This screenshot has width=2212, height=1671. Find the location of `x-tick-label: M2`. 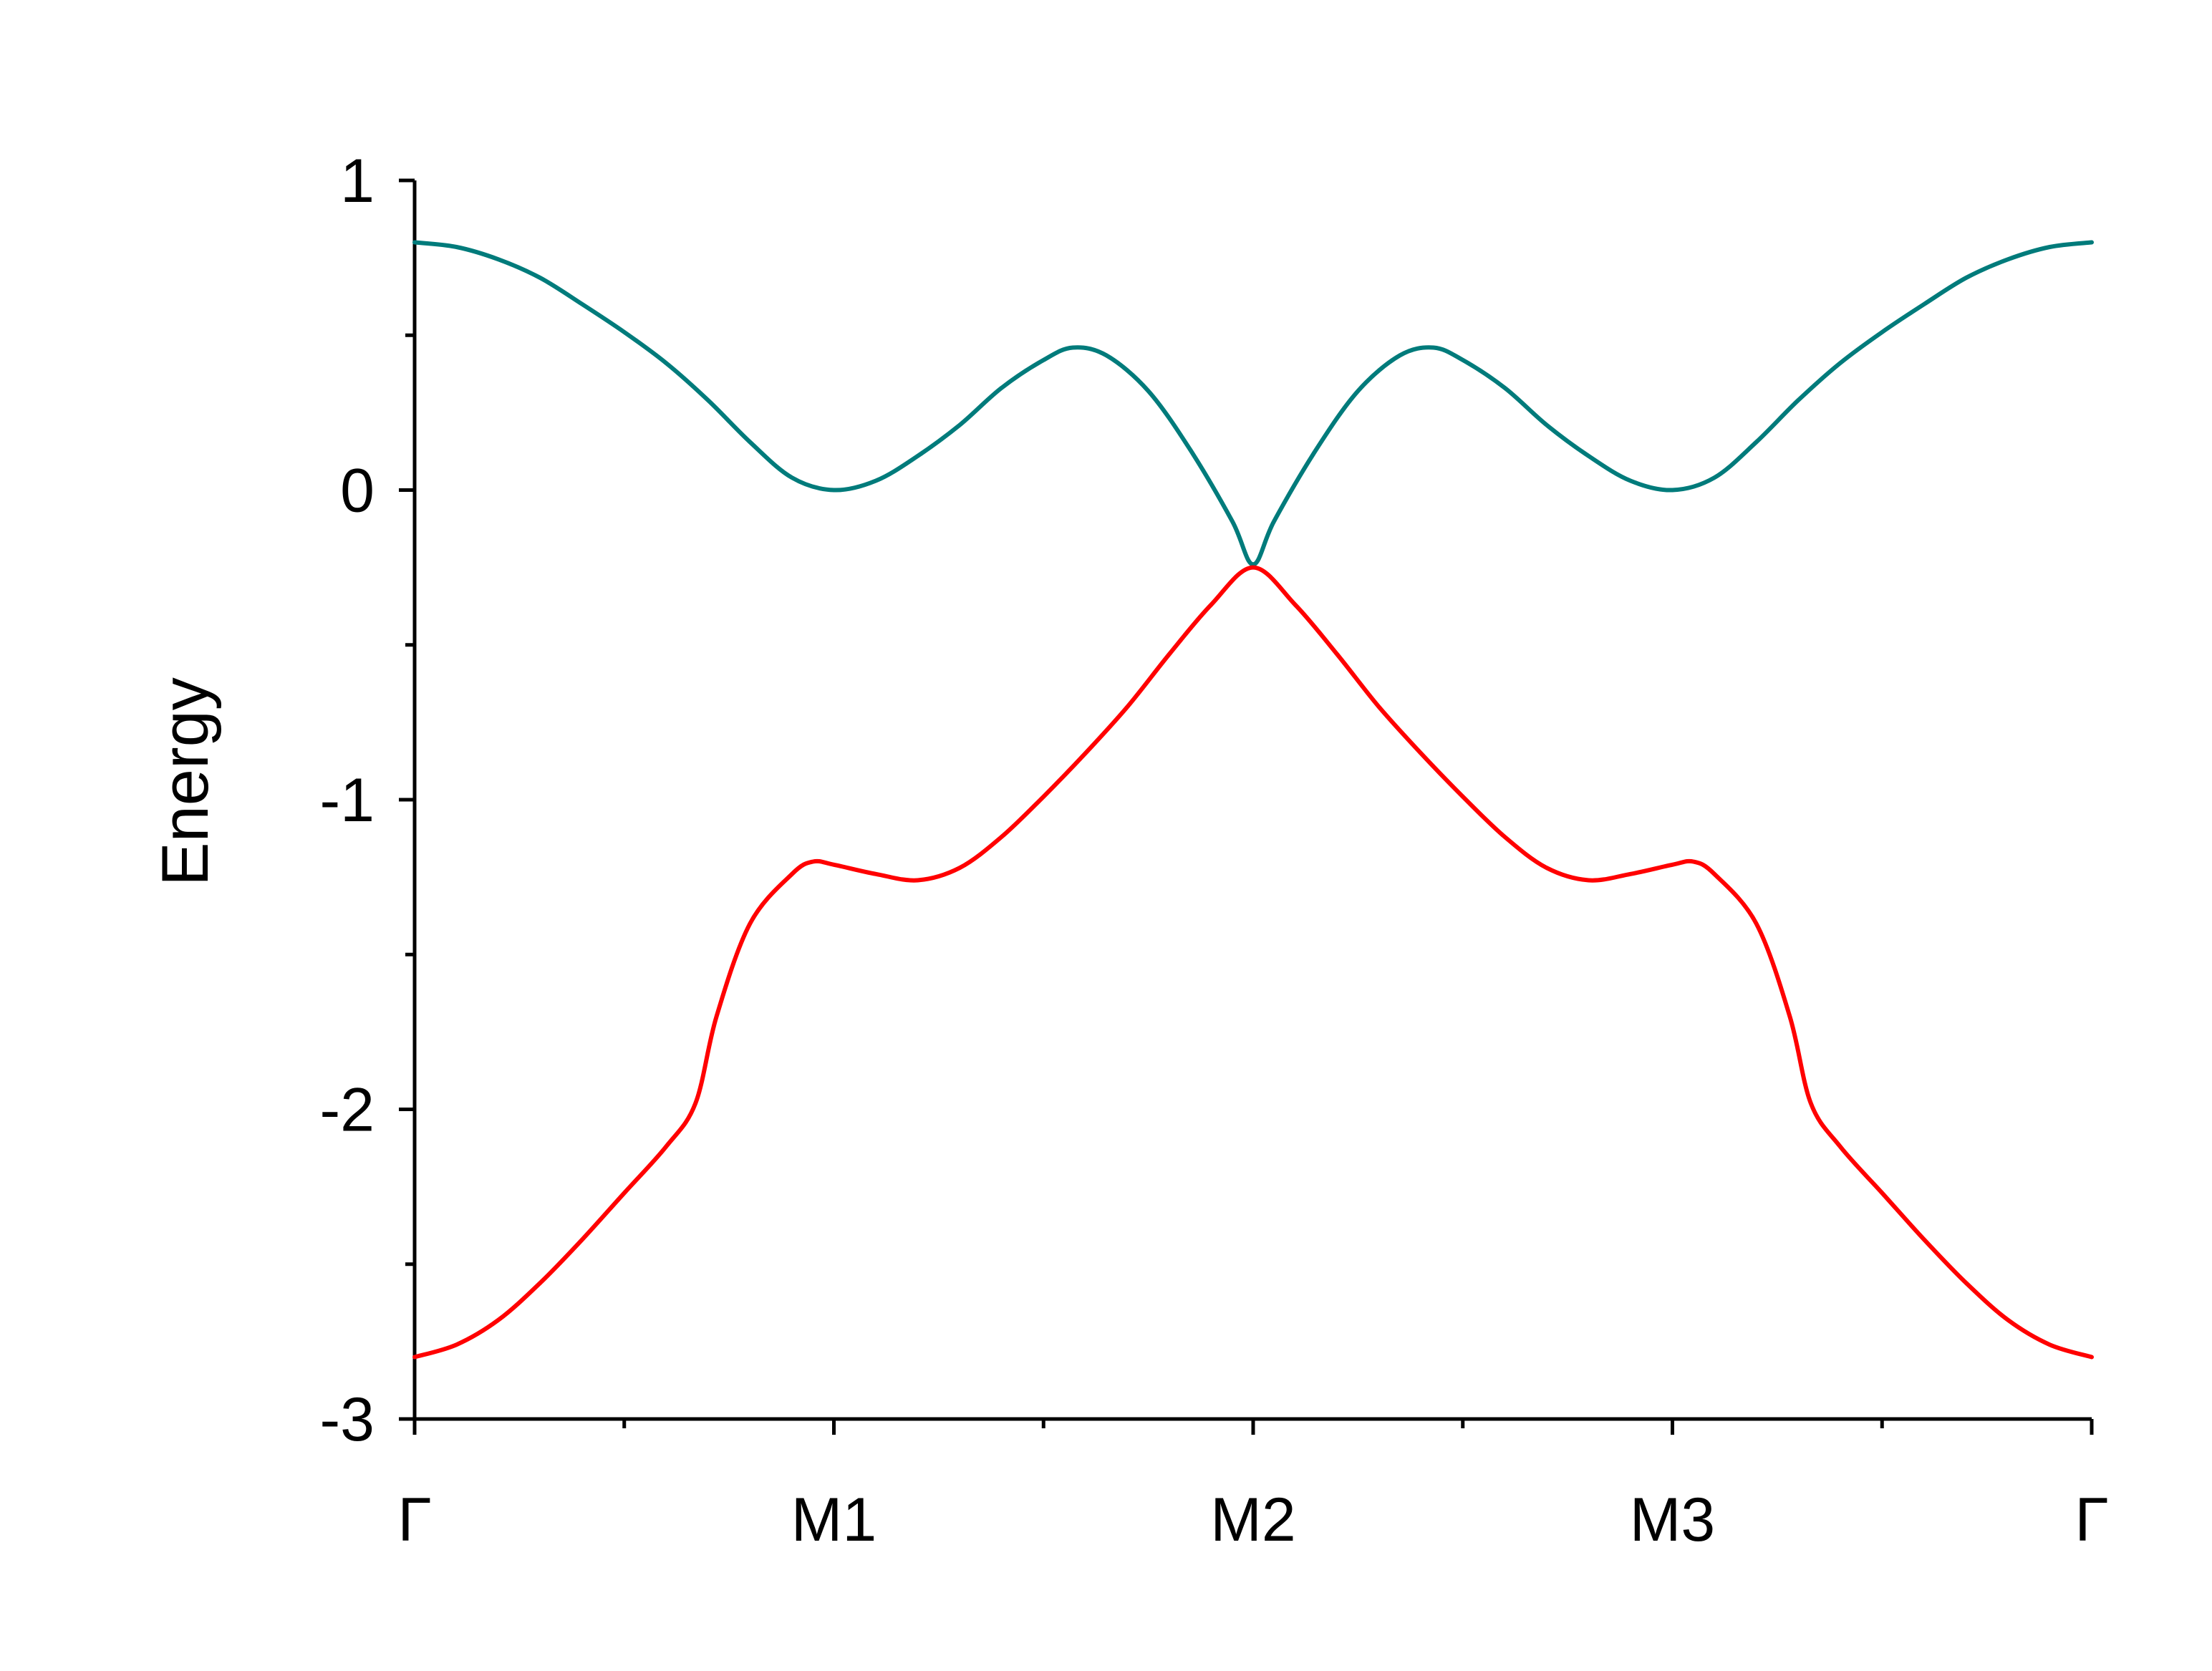

x-tick-label: M2 is located at coordinates (1252, 1520).